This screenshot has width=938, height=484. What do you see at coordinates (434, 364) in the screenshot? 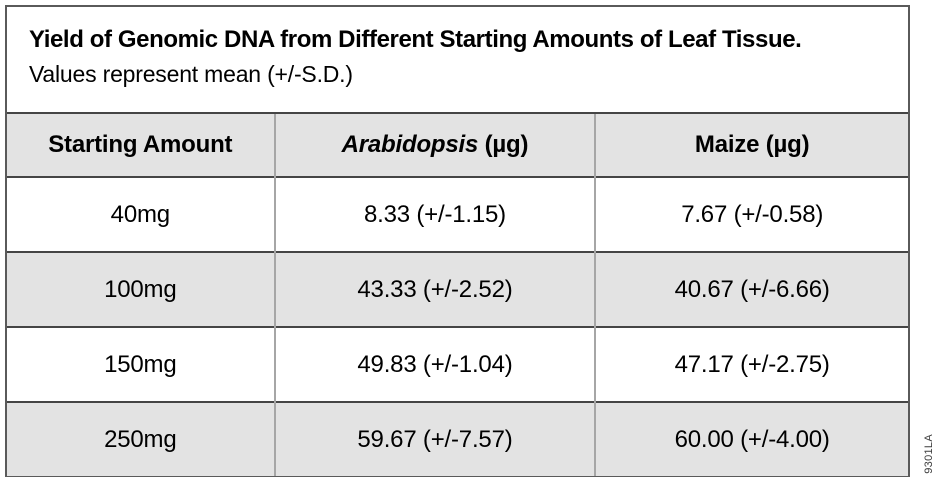
I see `cell-arabidopsis-yield: 49.83 (+/-1.04)` at bounding box center [434, 364].